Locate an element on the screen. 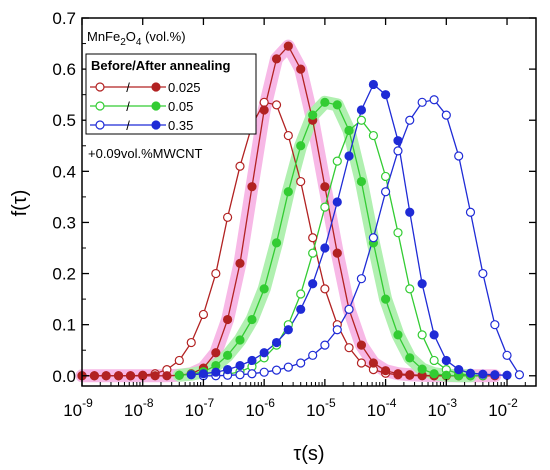  legend-box is located at coordinates (171, 94).